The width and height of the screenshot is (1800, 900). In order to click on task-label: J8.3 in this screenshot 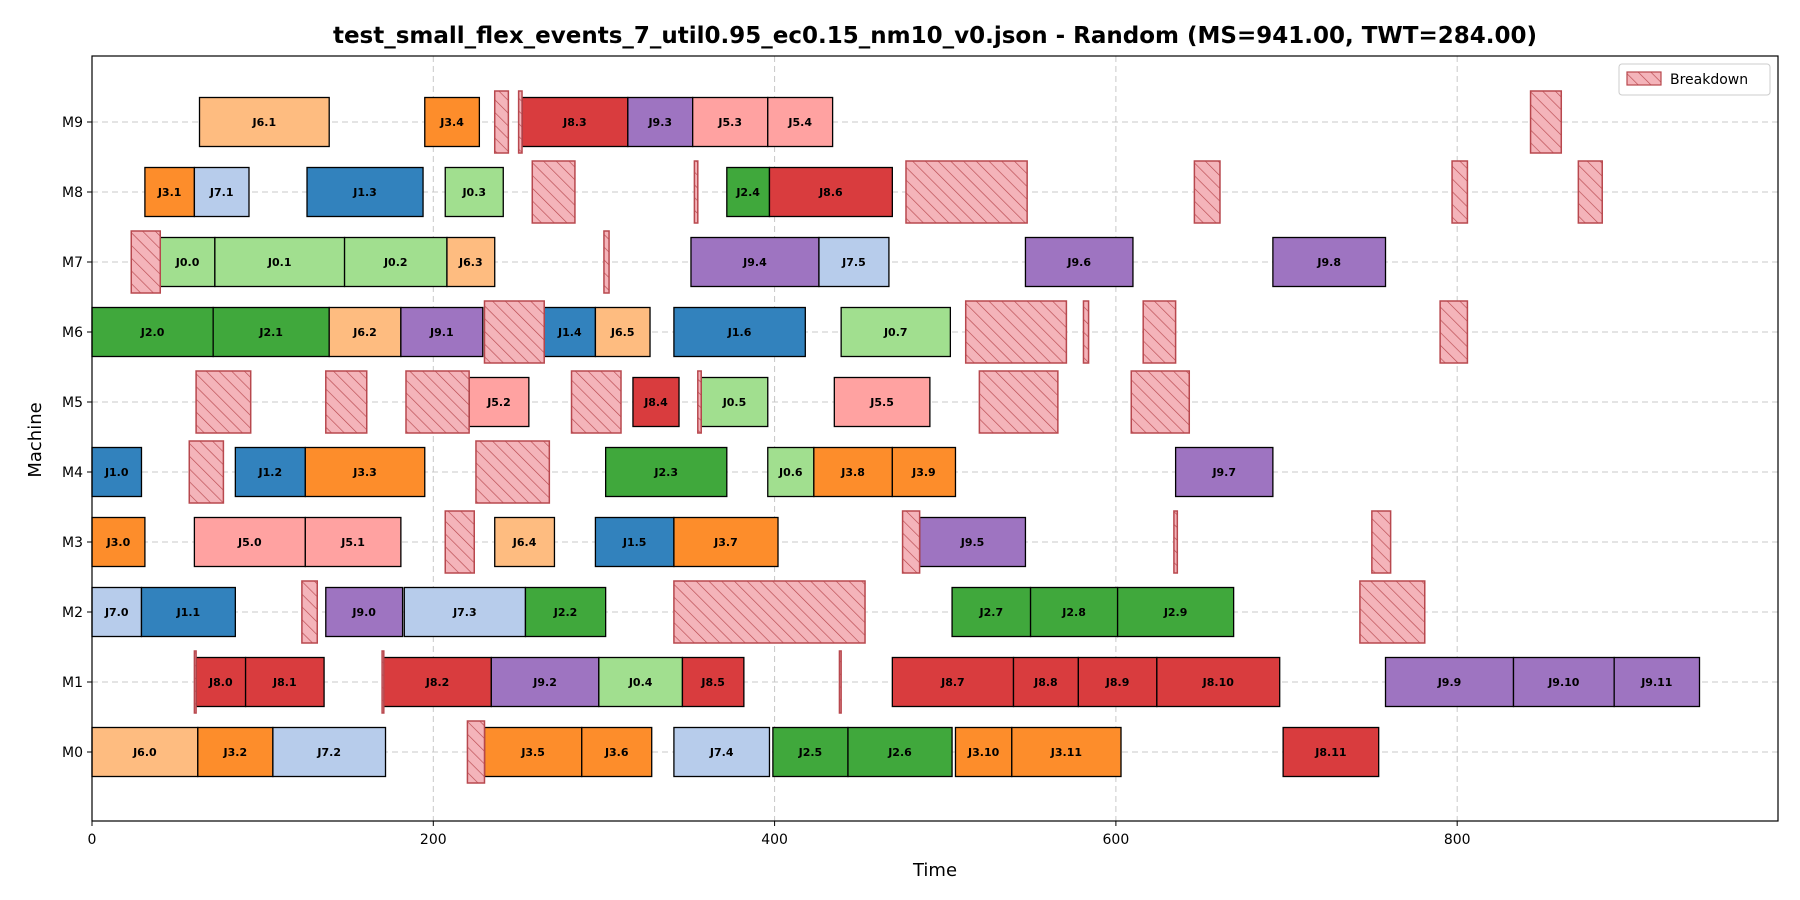, I will do `click(574, 122)`.